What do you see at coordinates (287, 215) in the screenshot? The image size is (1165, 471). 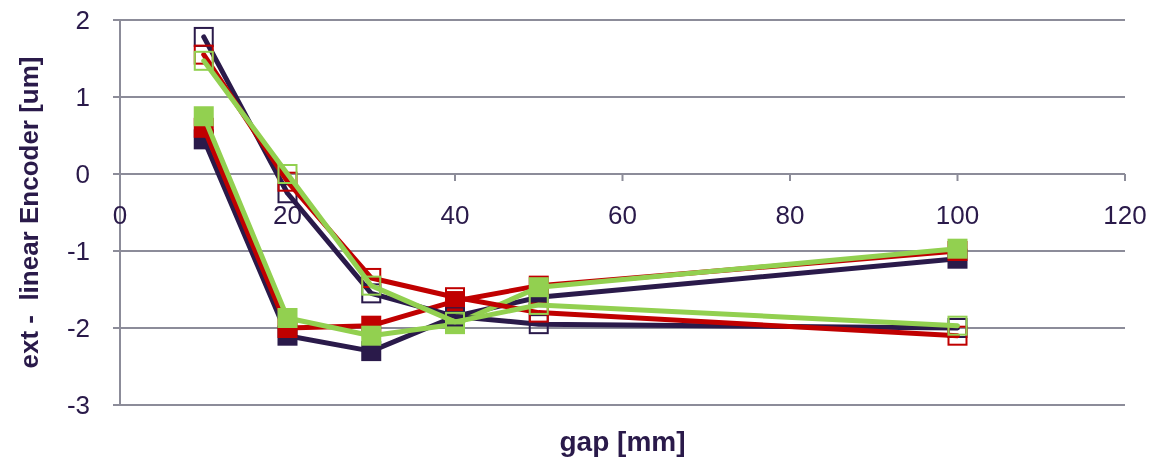 I see `x-tick-label: 20` at bounding box center [287, 215].